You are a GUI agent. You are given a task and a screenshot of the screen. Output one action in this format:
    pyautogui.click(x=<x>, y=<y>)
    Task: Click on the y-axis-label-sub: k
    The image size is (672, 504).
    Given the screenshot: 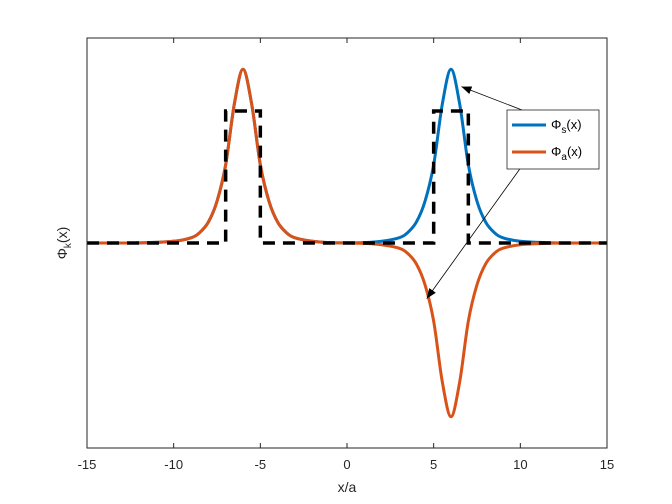 What is the action you would take?
    pyautogui.click(x=68, y=245)
    